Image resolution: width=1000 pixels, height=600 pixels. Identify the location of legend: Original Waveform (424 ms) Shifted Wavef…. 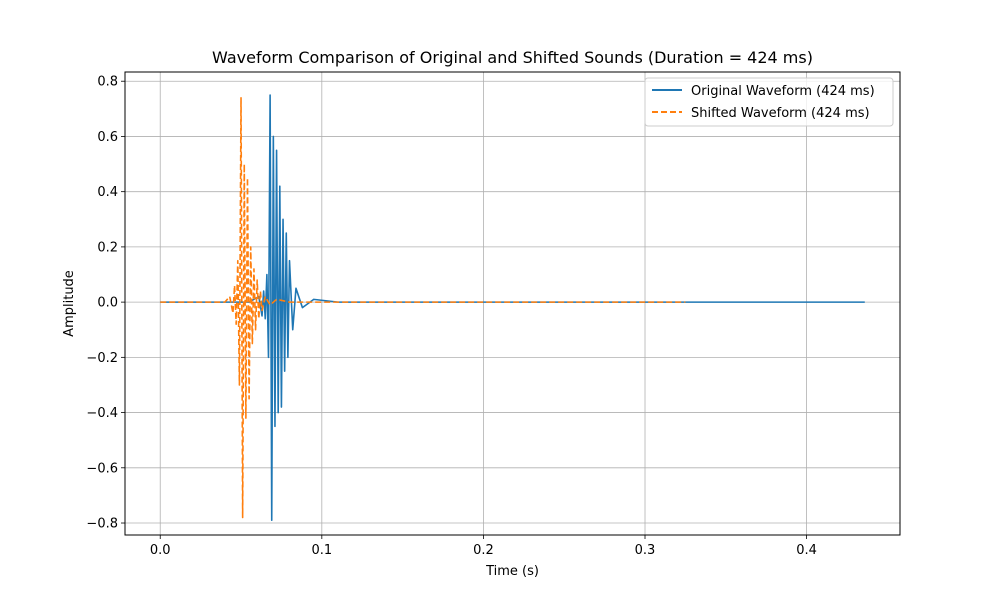
(769, 102).